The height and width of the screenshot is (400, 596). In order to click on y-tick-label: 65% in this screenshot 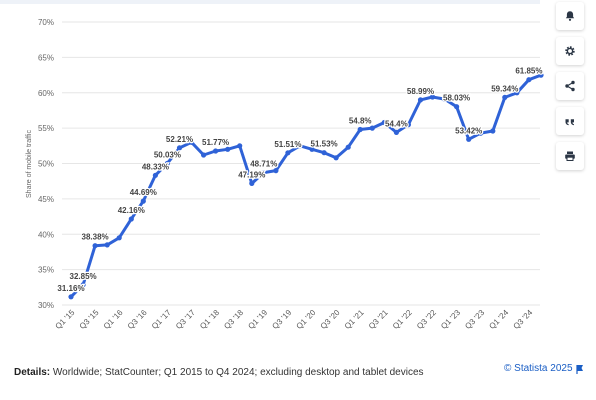, I will do `click(46, 57)`.